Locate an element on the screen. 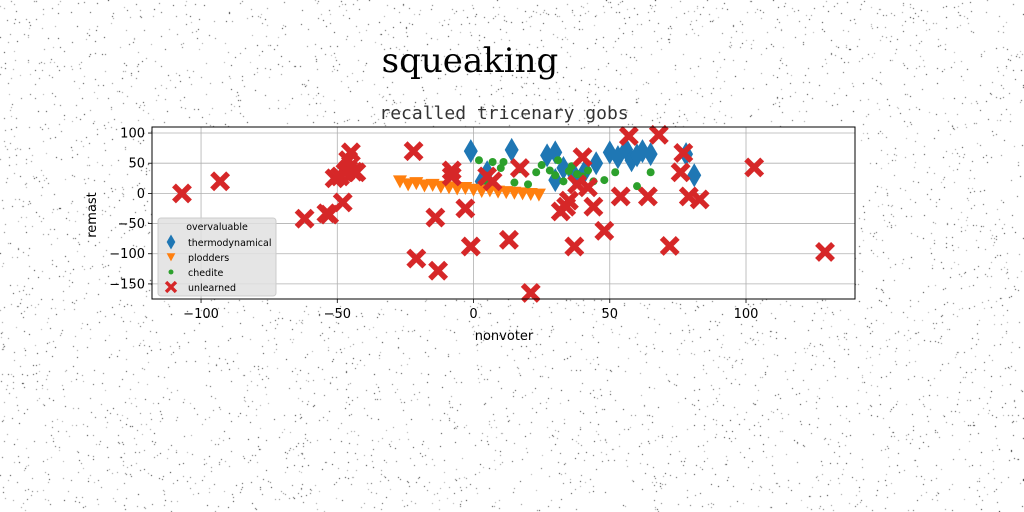  y-tick-label: −50 is located at coordinates (131, 224).